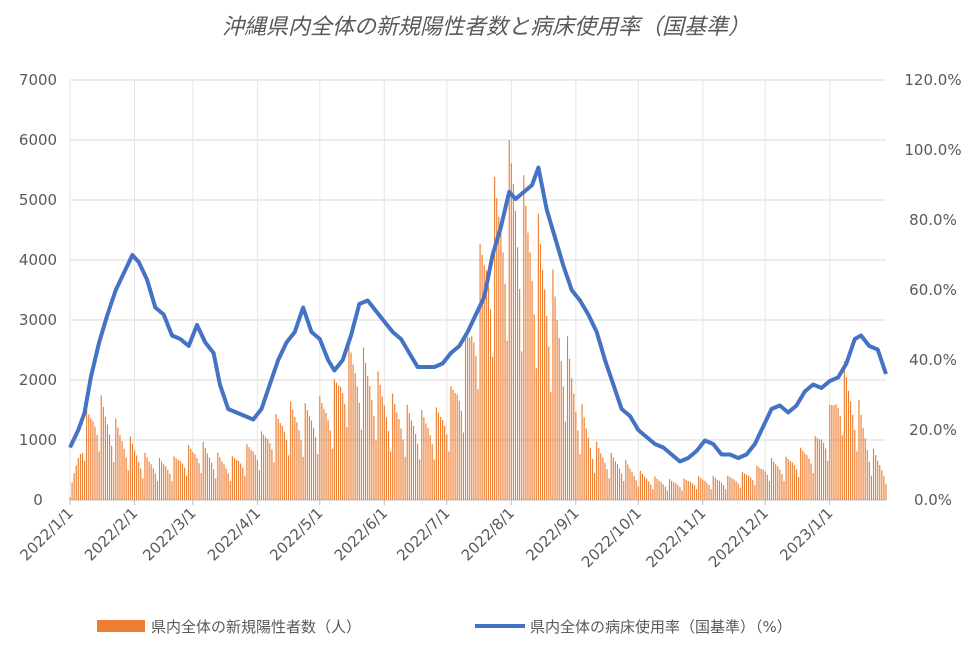  I want to click on y-left-tick-label: 3000, so click(38, 320).